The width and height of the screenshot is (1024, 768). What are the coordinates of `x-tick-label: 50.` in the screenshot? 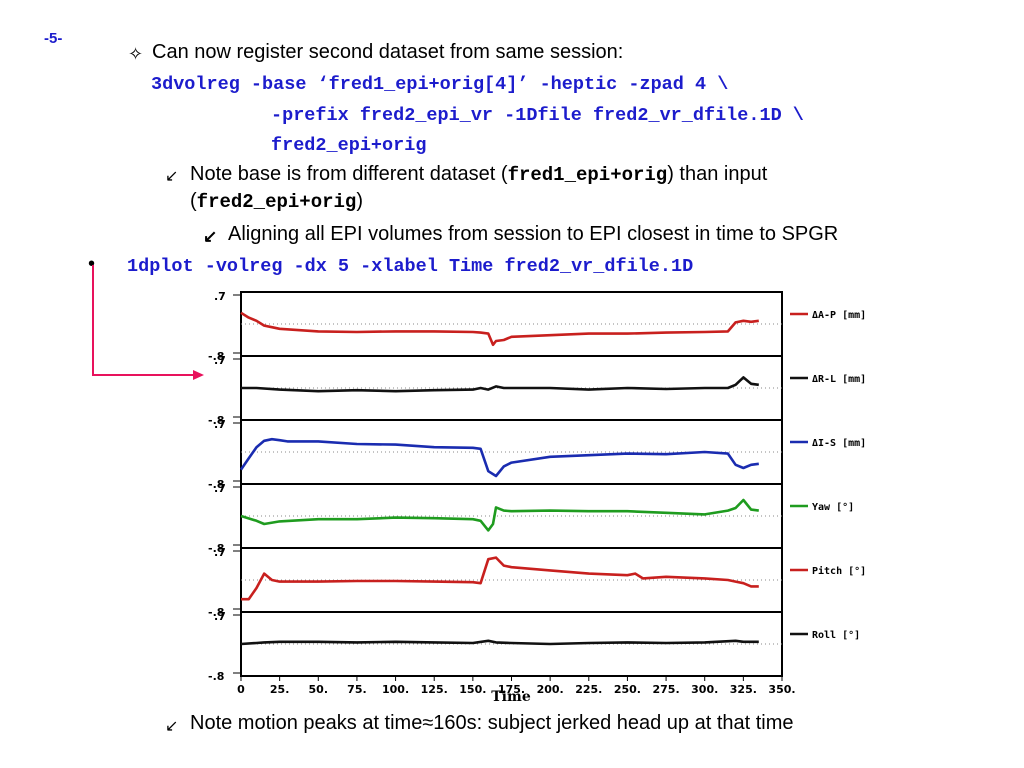 It's located at (319, 689).